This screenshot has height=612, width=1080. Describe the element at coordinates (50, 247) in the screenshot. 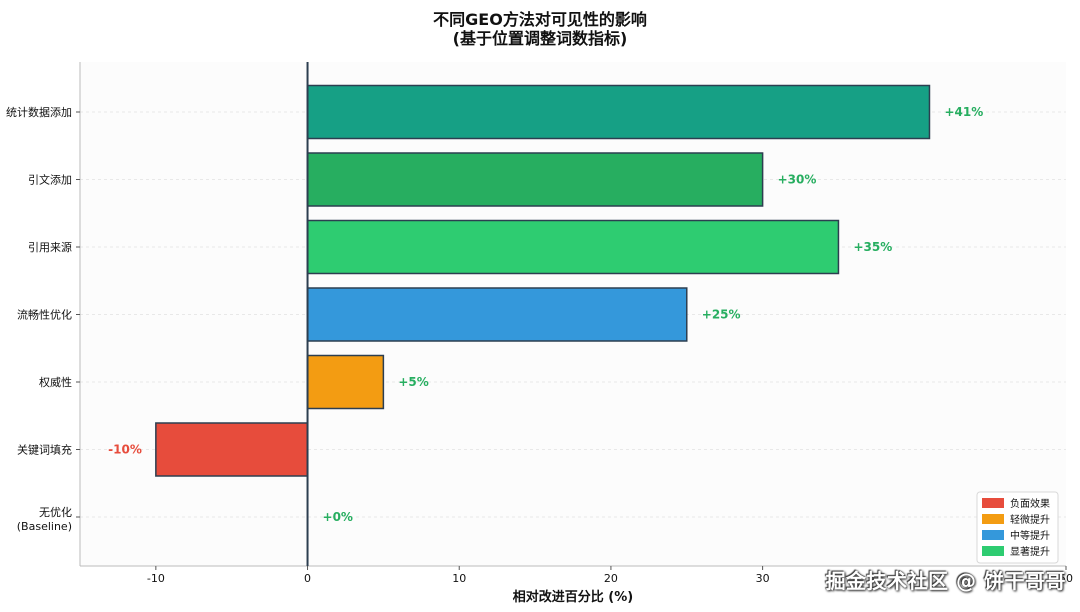

I see `y-tick-label: 引用来源` at that location.